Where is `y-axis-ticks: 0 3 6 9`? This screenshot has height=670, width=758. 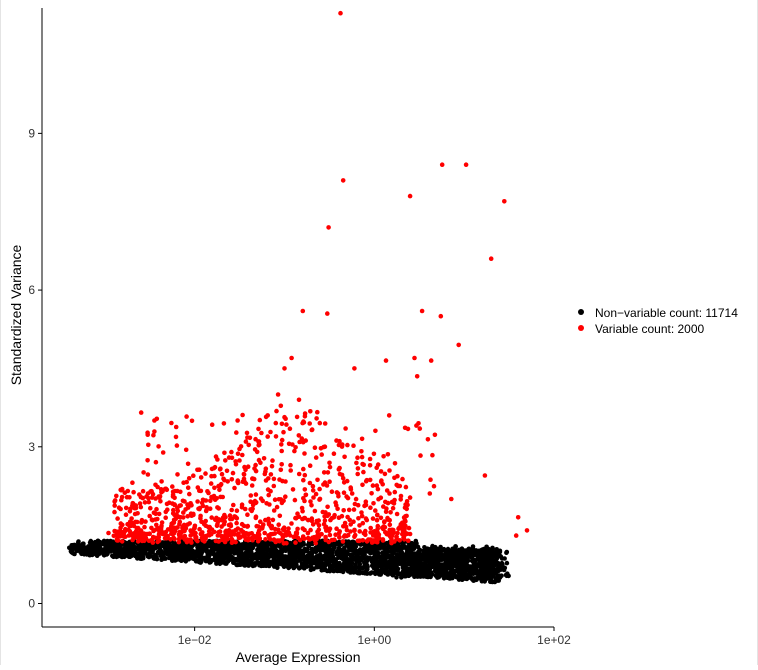 y-axis-ticks: 0 3 6 9 is located at coordinates (35, 368).